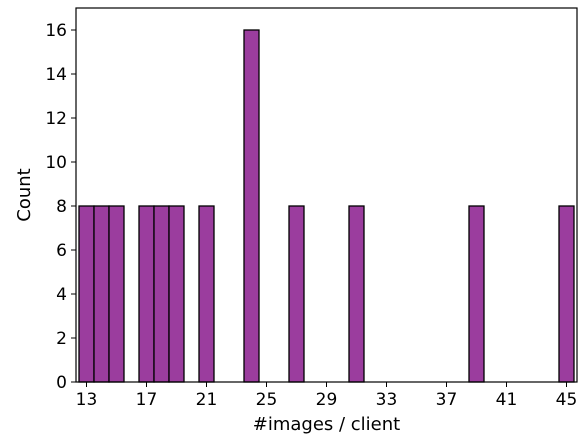 The image size is (583, 438). Describe the element at coordinates (56, 31) in the screenshot. I see `y-tick-label: 16` at that location.